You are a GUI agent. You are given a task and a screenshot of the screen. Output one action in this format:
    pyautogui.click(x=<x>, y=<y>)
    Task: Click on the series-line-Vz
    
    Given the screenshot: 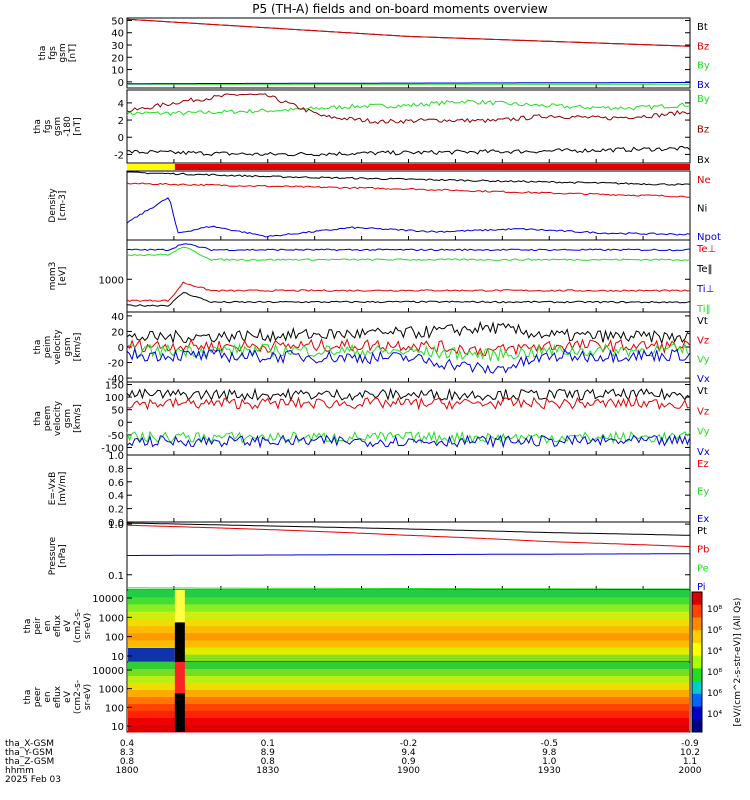 What is the action you would take?
    pyautogui.click(x=408, y=403)
    